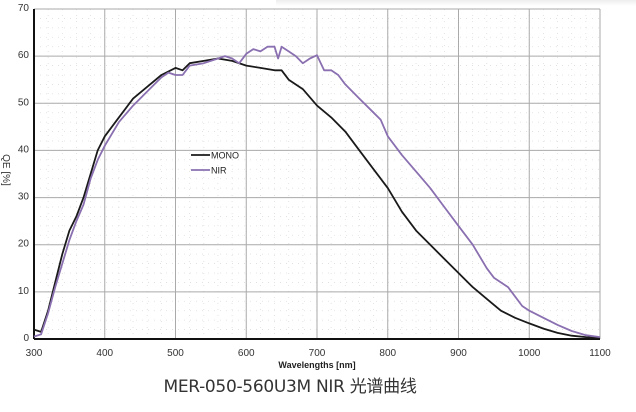 Image resolution: width=636 pixels, height=412 pixels. What do you see at coordinates (24, 244) in the screenshot?
I see `y-tick-label: 20` at bounding box center [24, 244].